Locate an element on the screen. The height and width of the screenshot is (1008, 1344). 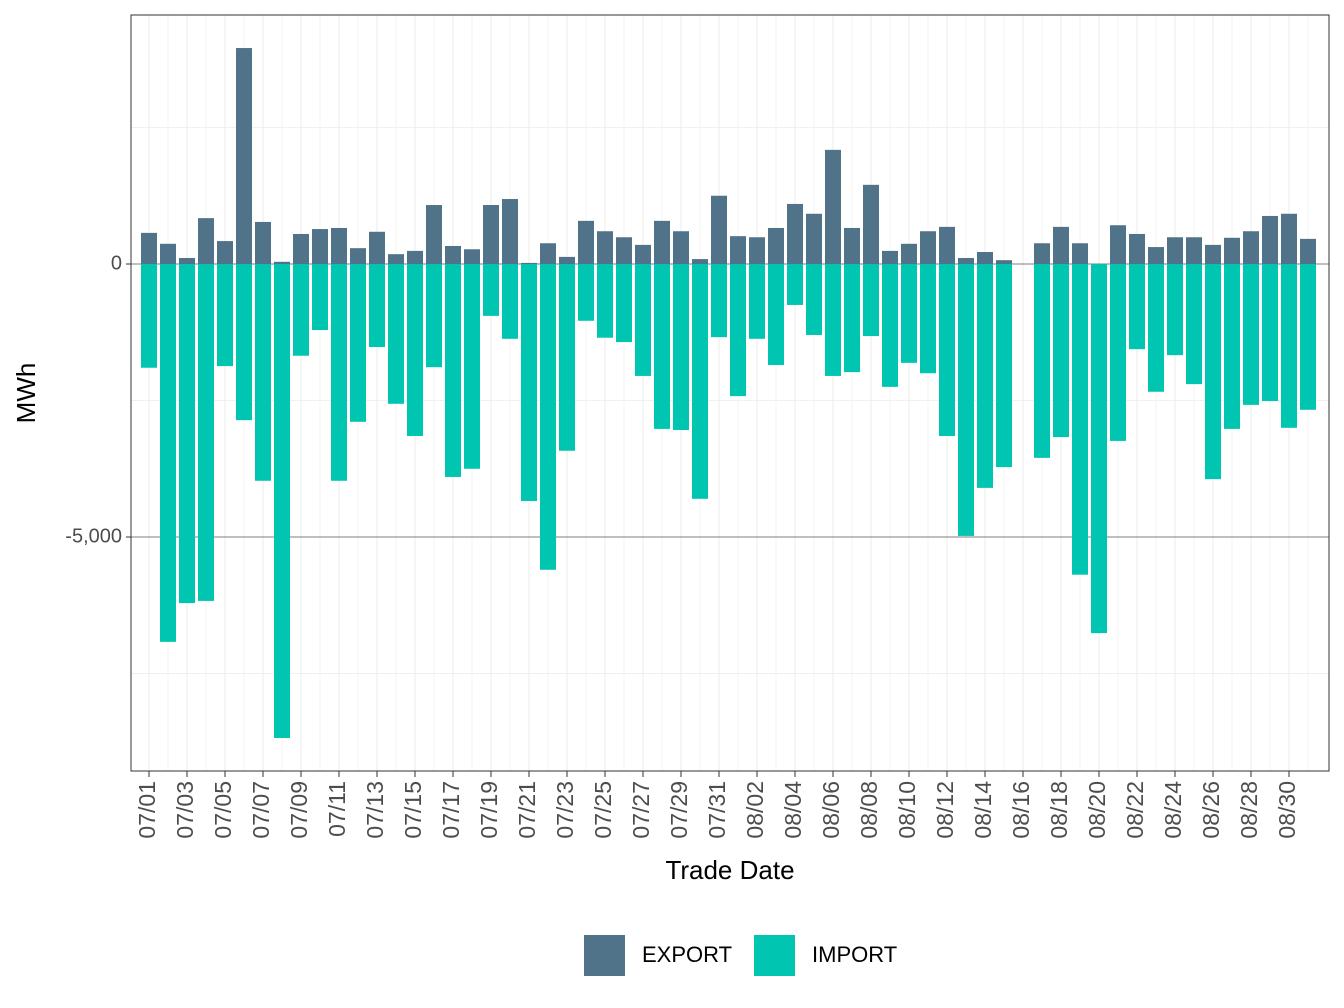
x-tick-label: 08/04 is located at coordinates (793, 810).